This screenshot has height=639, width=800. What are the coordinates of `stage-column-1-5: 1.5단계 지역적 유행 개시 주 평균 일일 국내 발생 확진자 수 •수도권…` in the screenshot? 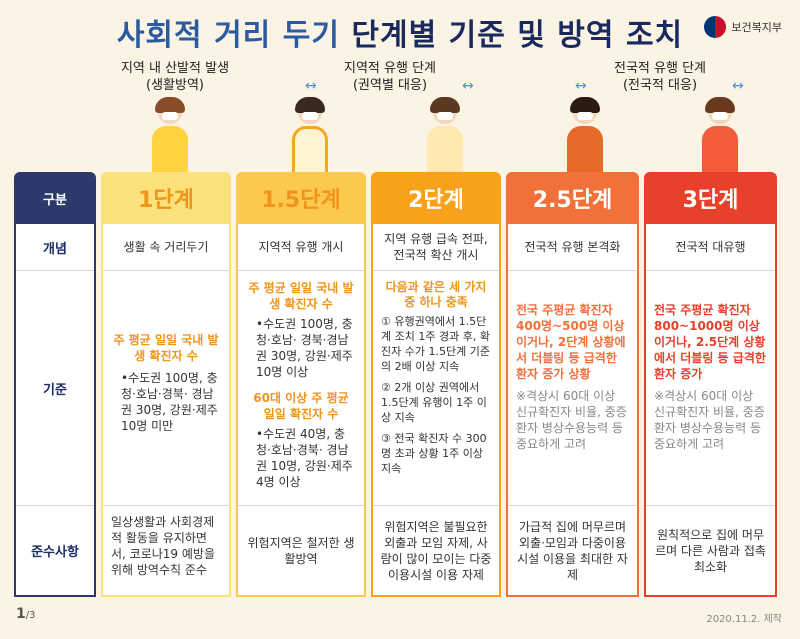 It's located at (301, 384).